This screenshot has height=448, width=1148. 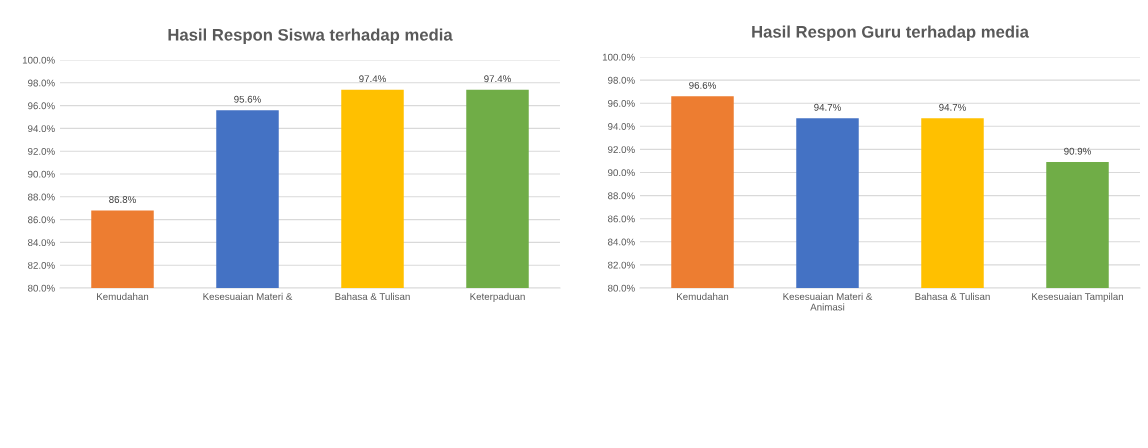 What do you see at coordinates (891, 33) in the screenshot?
I see `chart-title: Hasil Respon Guru terhadap media` at bounding box center [891, 33].